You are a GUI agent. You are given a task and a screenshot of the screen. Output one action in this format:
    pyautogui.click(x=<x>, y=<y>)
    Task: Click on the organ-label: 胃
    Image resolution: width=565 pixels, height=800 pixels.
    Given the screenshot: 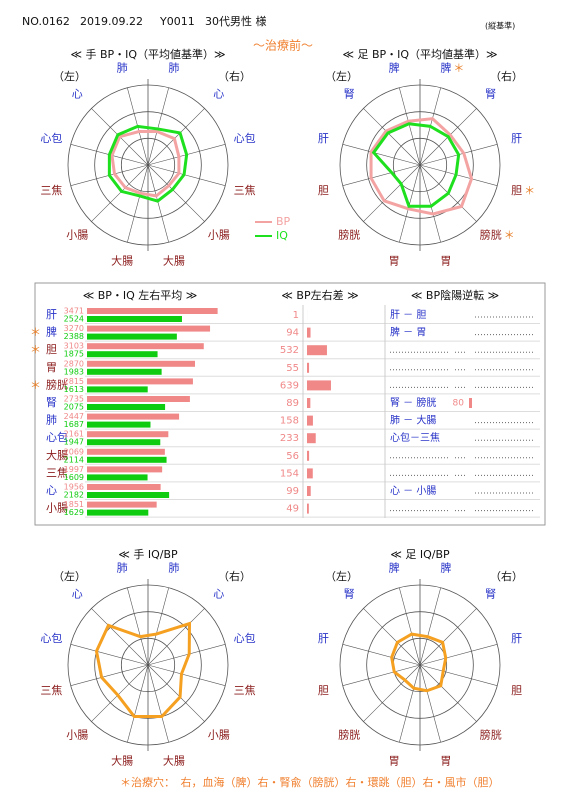 What is the action you would take?
    pyautogui.click(x=51, y=367)
    